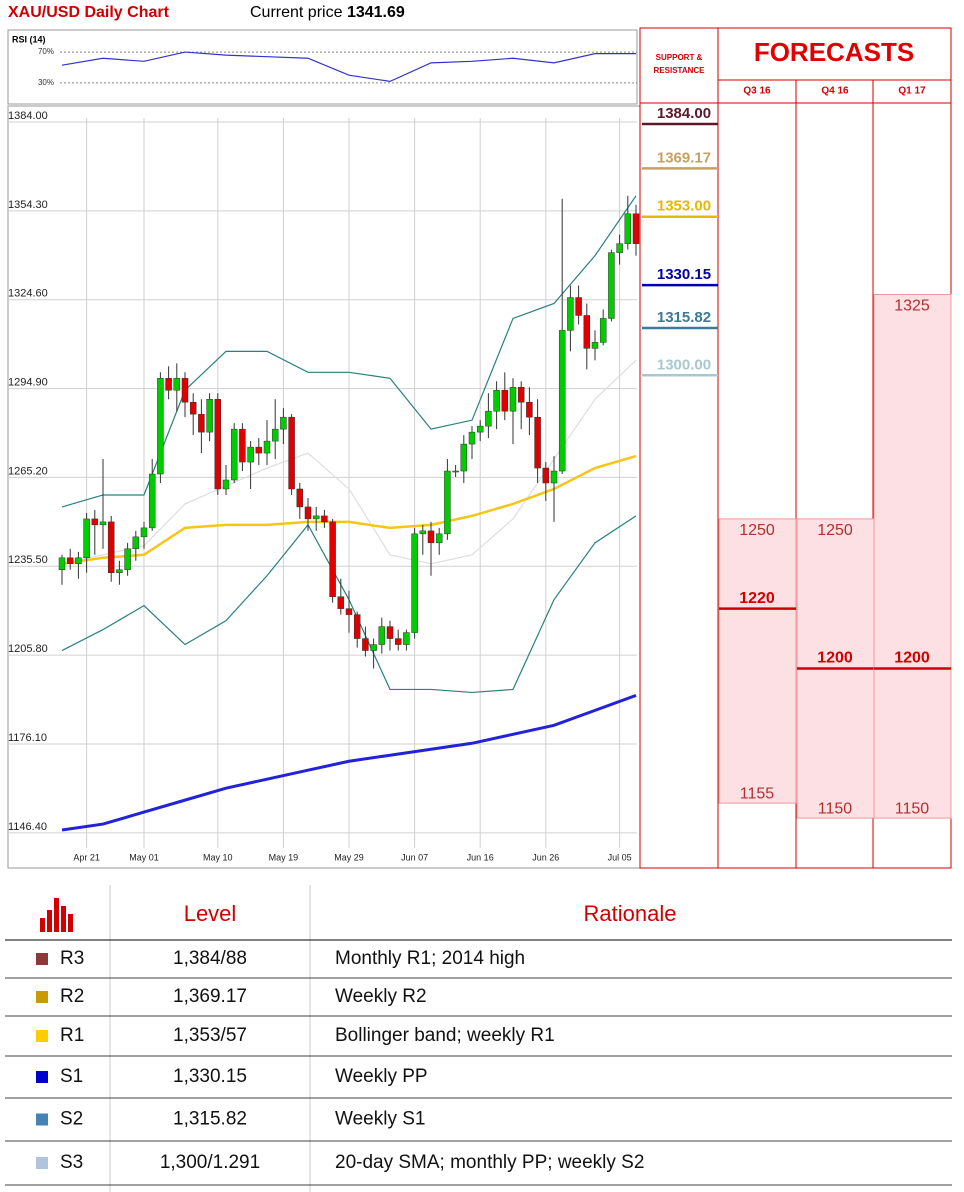  What do you see at coordinates (684, 274) in the screenshot?
I see `level-label: 1330.15` at bounding box center [684, 274].